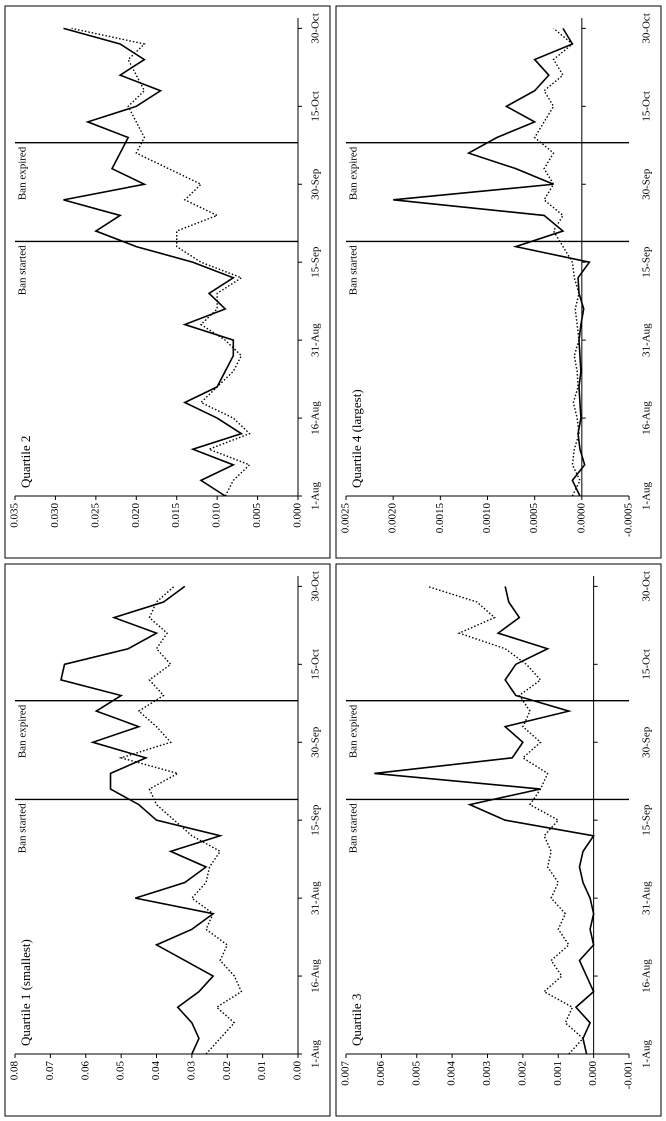 This screenshot has width=666, height=1121. Describe the element at coordinates (381, 1073) in the screenshot. I see `y-tick-label: 0.006` at that location.